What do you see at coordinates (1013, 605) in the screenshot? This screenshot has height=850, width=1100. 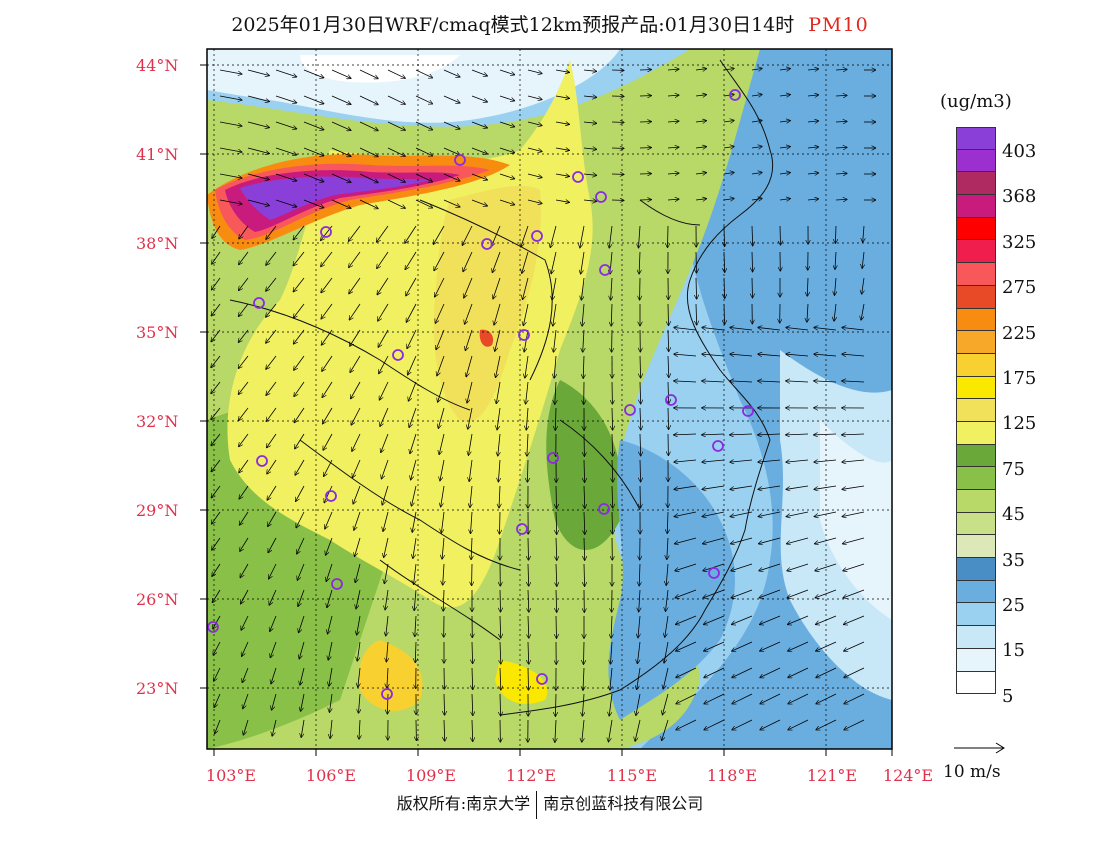 I see `legend-level-label: 25` at bounding box center [1013, 605].